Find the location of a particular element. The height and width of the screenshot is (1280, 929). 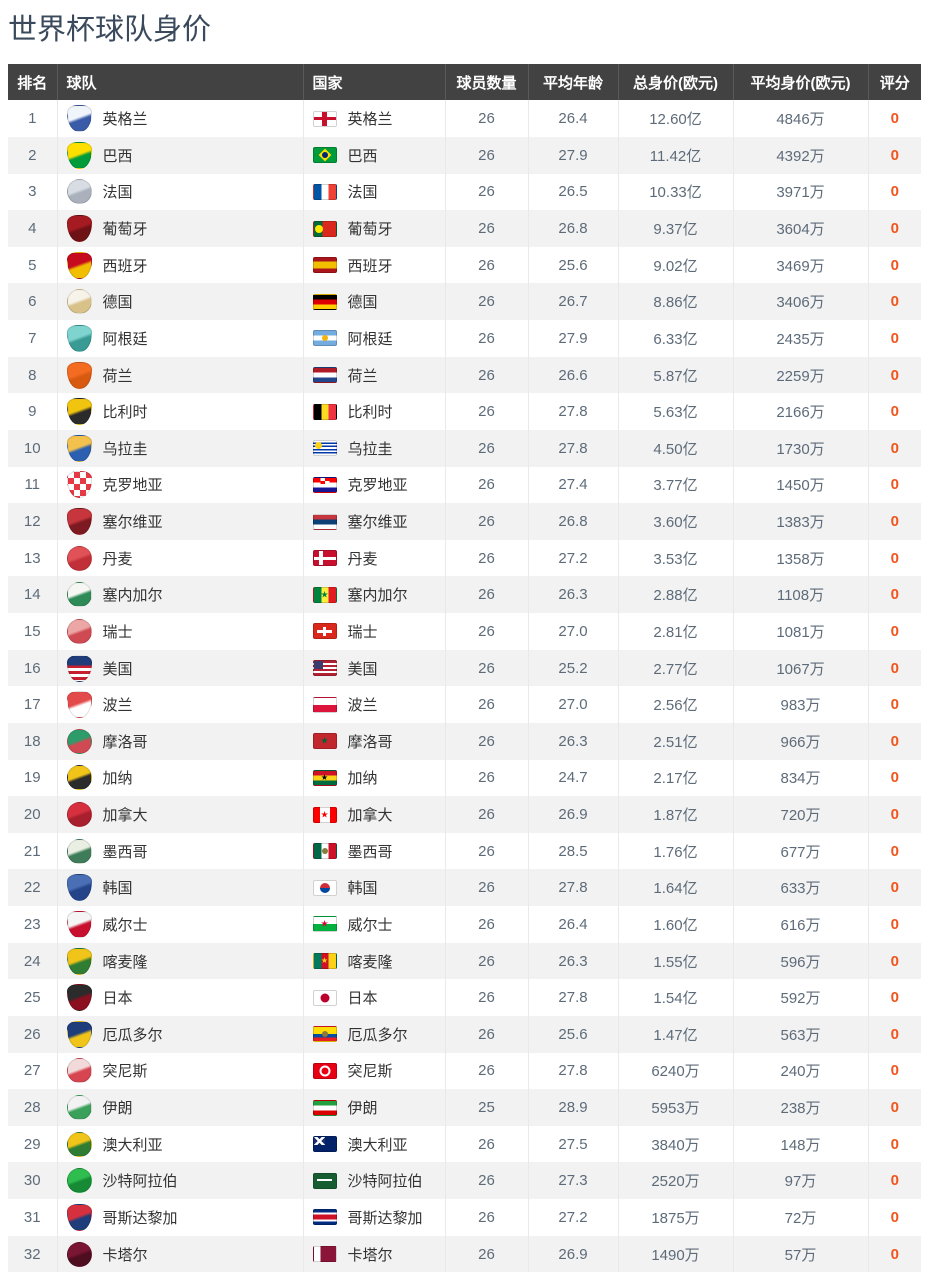

rank-cell: 5 is located at coordinates (33, 265).